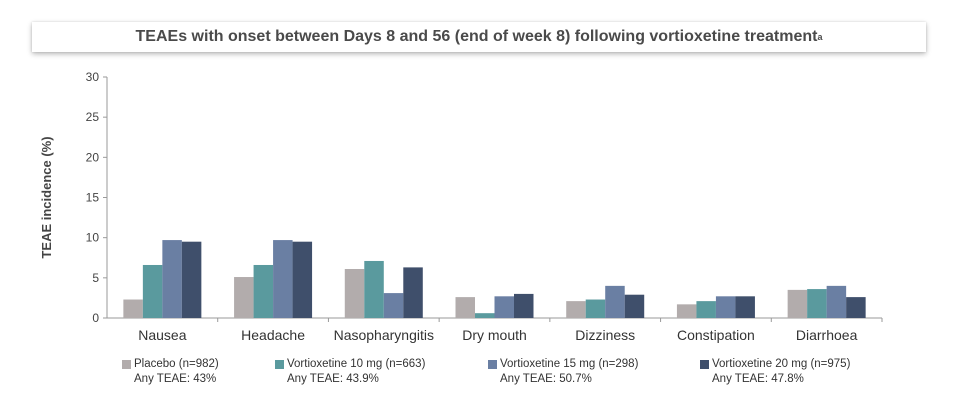 The image size is (960, 415). What do you see at coordinates (333, 379) in the screenshot?
I see `legend-any-teae: Any TEAE: 43.9%` at bounding box center [333, 379].